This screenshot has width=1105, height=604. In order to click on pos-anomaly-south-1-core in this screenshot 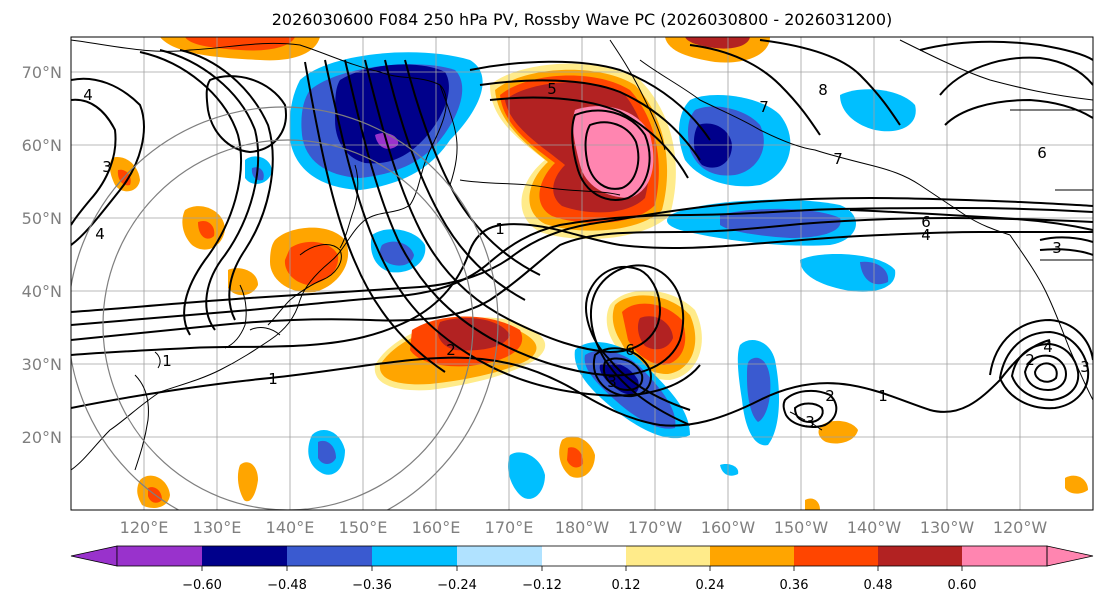, I will do `click(575, 457)`.